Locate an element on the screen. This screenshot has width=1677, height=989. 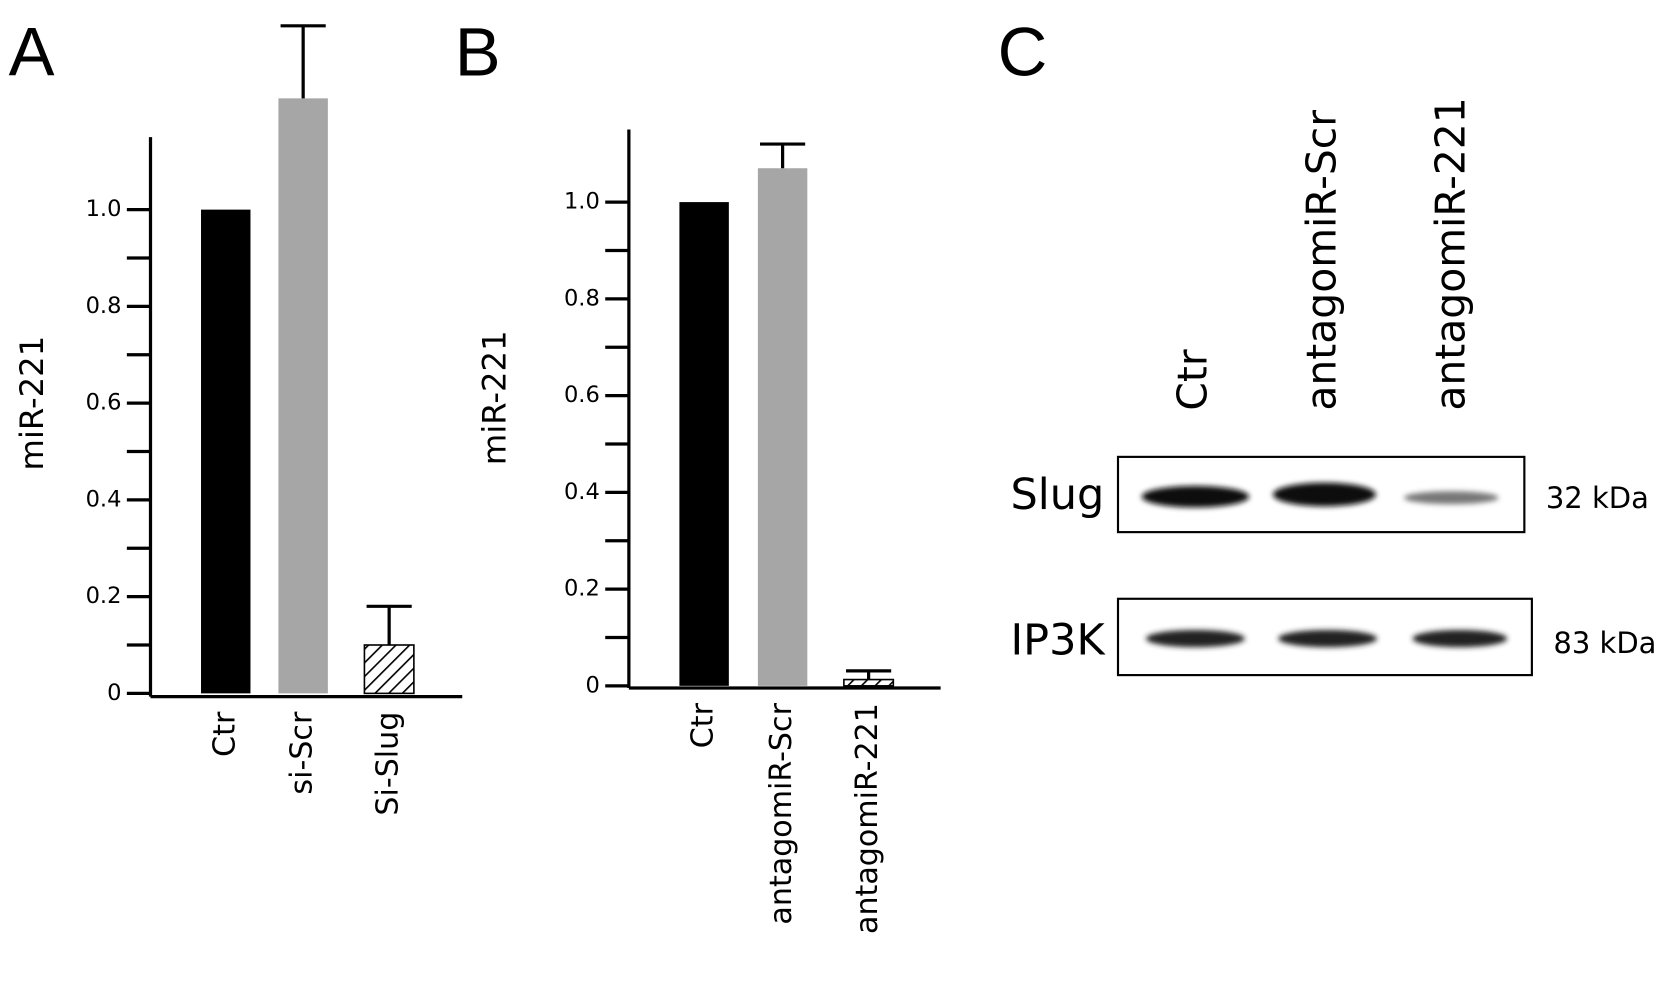
panel-label: A is located at coordinates (32, 51).